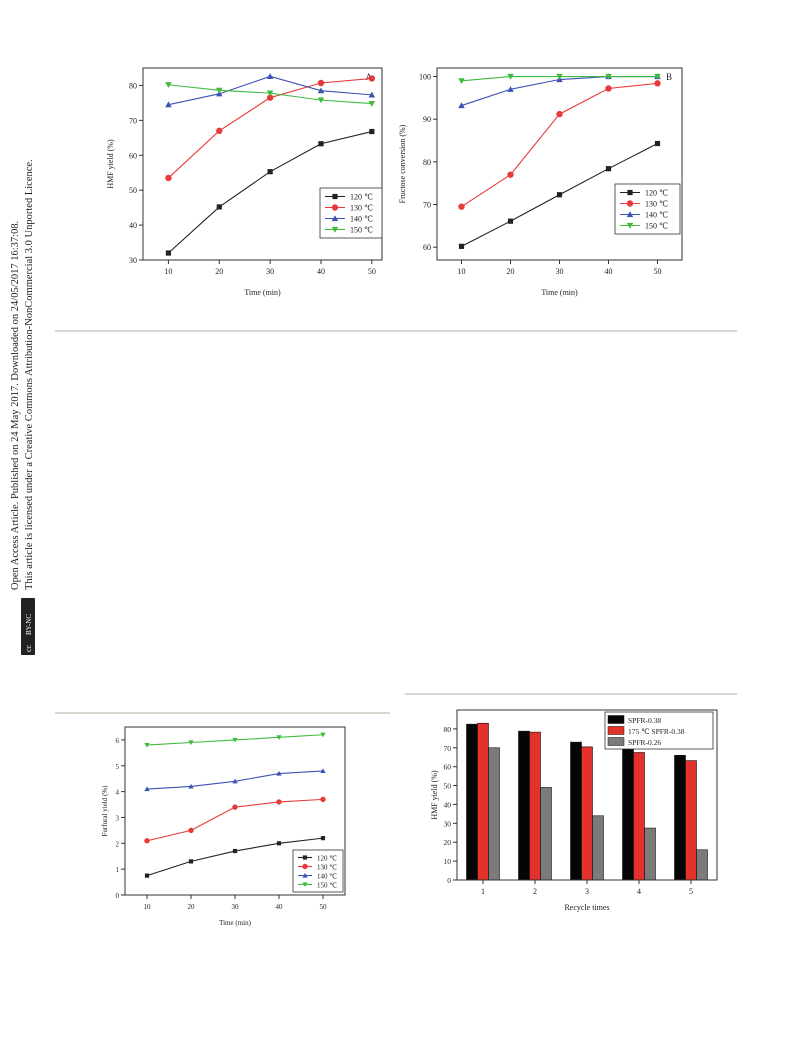 This screenshot has width=793, height=1039. What do you see at coordinates (402, 163) in the screenshot?
I see `y-axis-label: Fructose conversion (%)` at bounding box center [402, 163].